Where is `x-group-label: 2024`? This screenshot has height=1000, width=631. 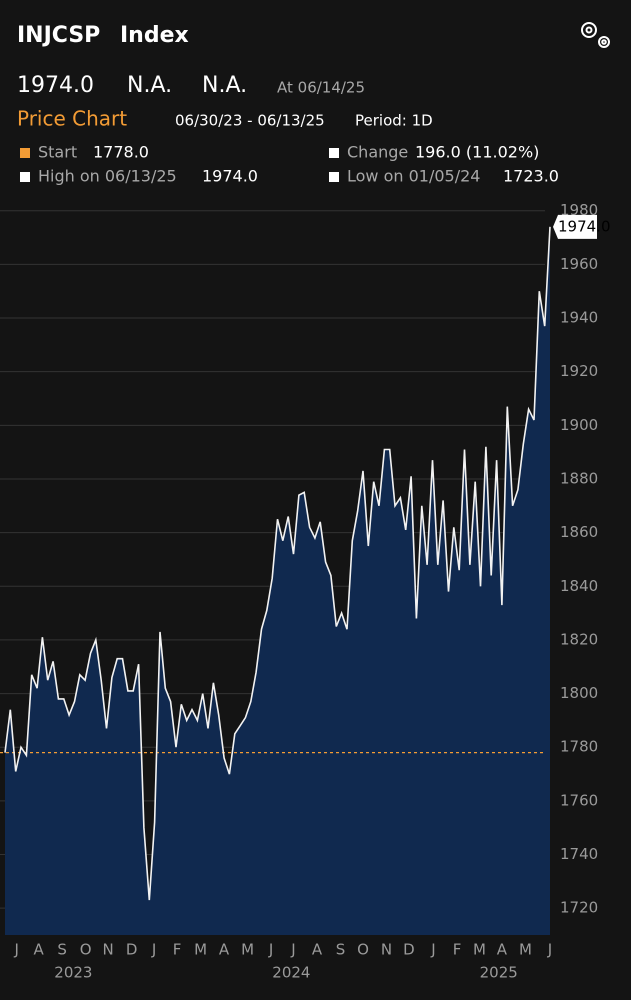
x-group-label: 2024 is located at coordinates (291, 973).